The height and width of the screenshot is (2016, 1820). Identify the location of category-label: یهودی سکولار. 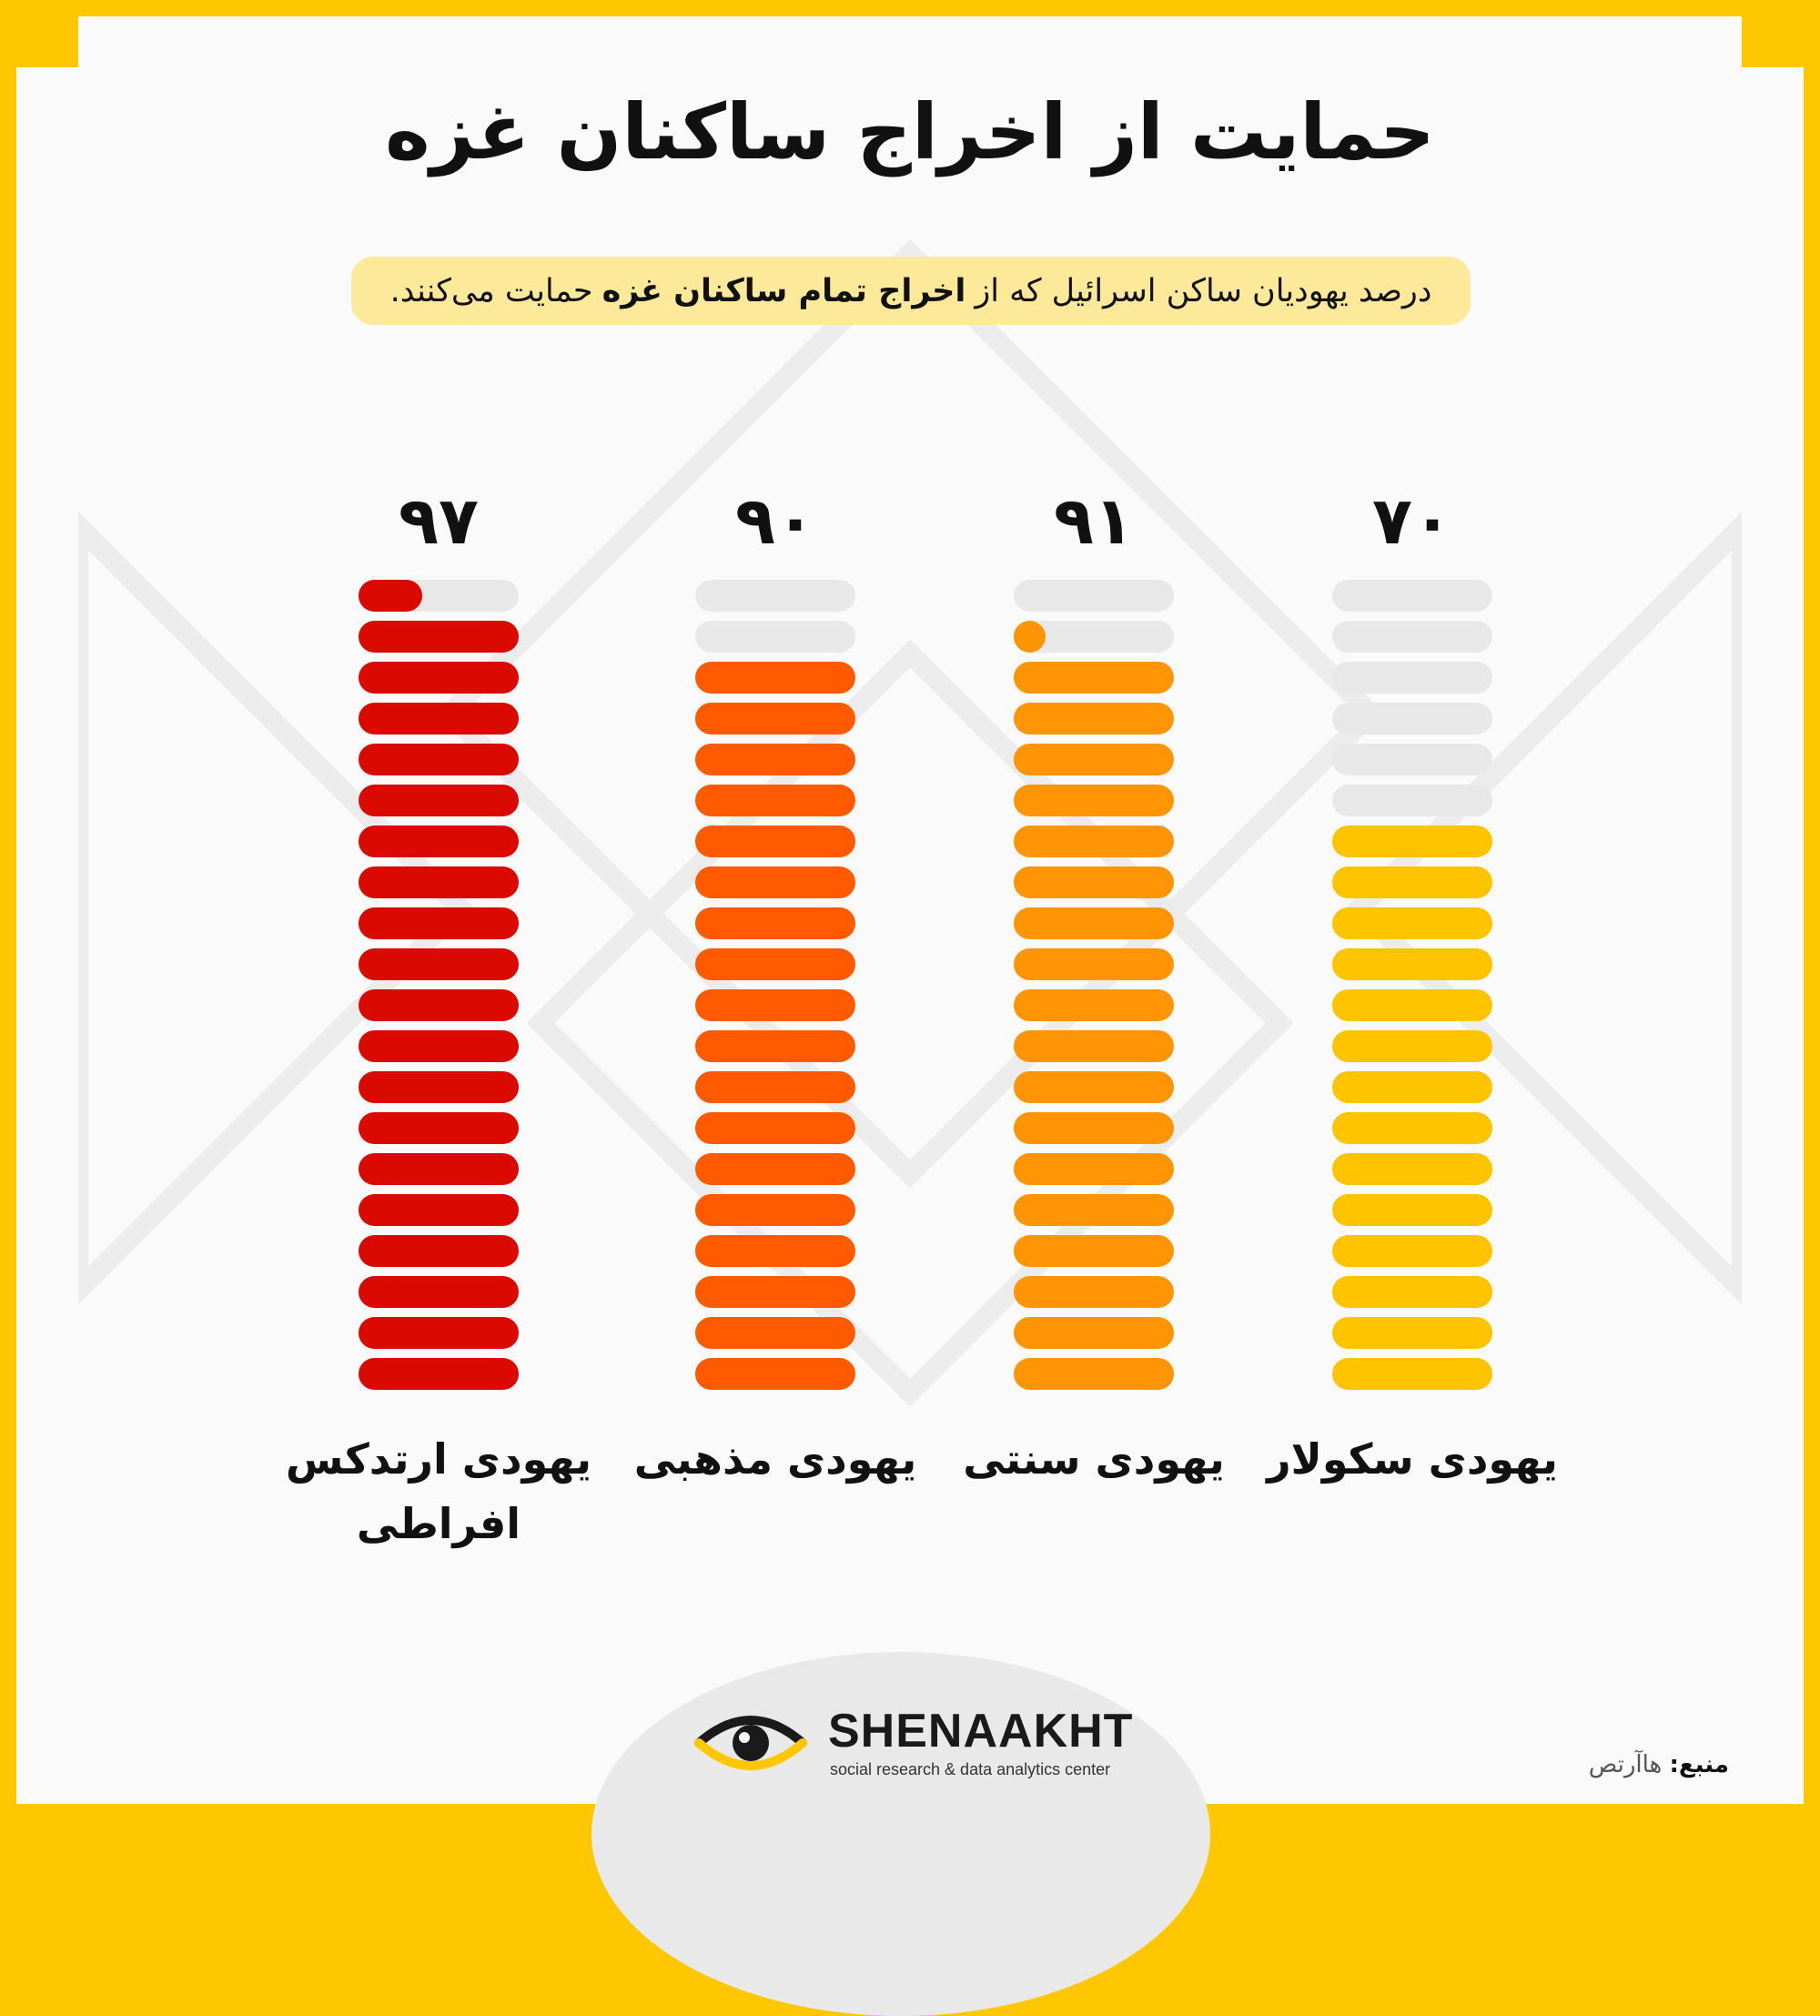
(1413, 1459).